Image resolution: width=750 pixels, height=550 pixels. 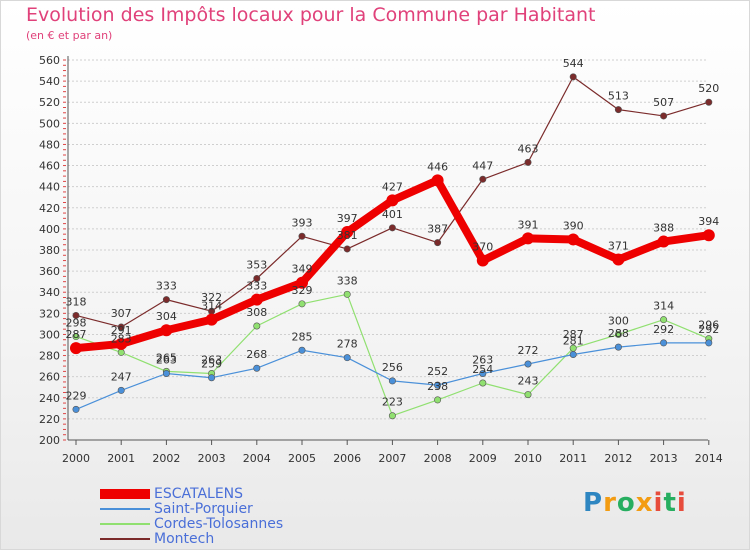 What do you see at coordinates (573, 225) in the screenshot?
I see `data-label: 390` at bounding box center [573, 225].